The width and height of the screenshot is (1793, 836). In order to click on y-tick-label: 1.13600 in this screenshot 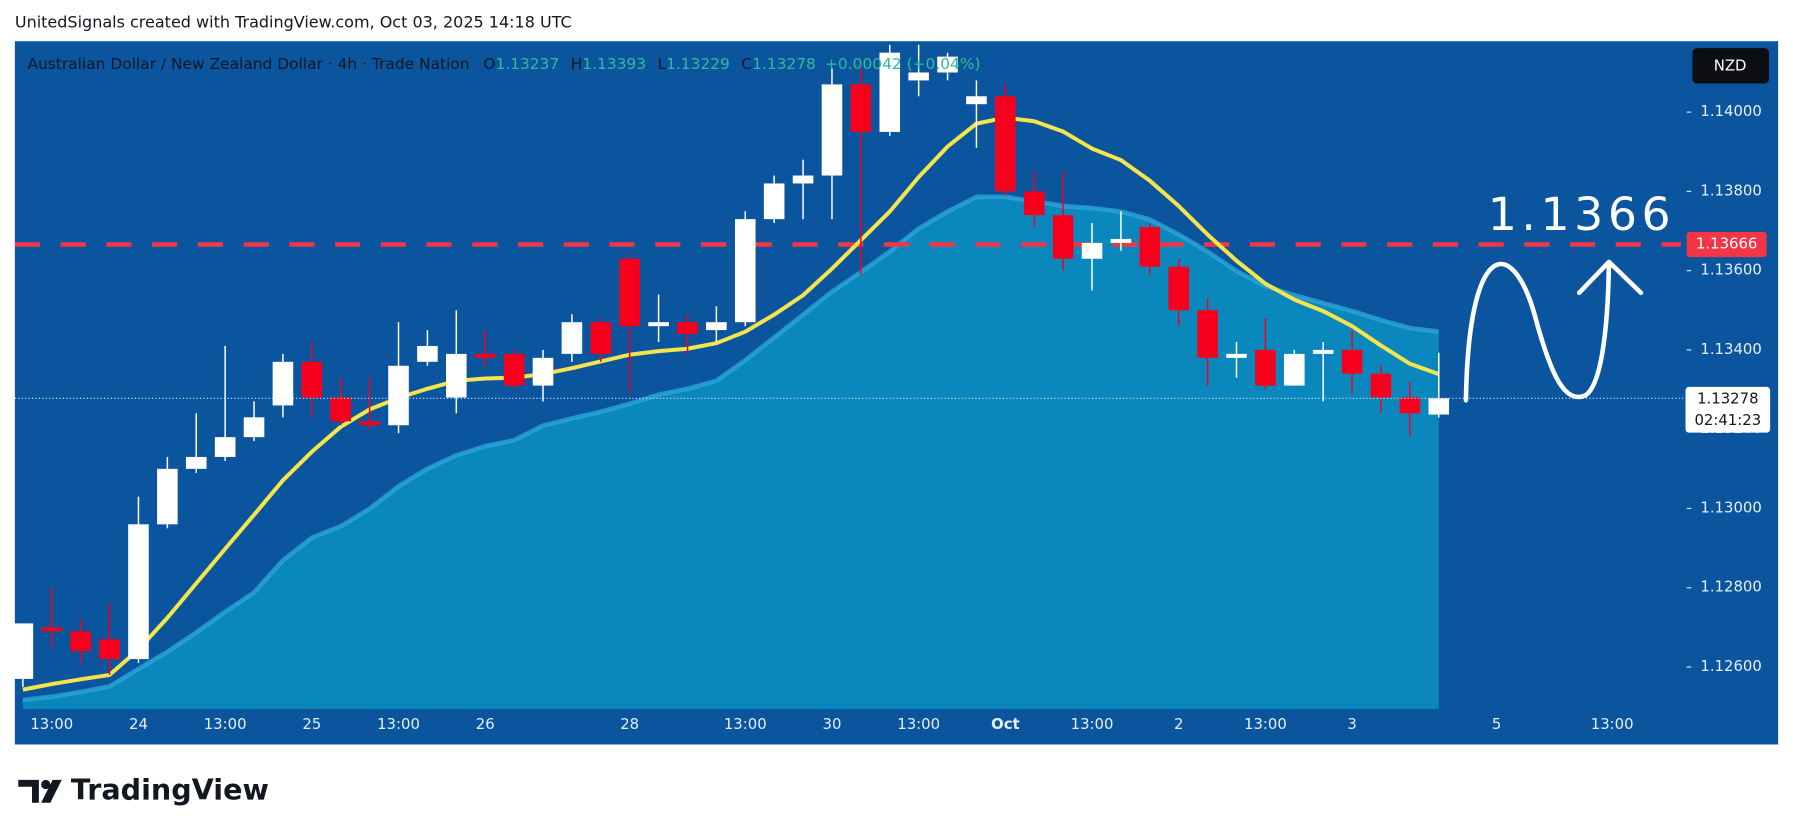, I will do `click(1730, 270)`.